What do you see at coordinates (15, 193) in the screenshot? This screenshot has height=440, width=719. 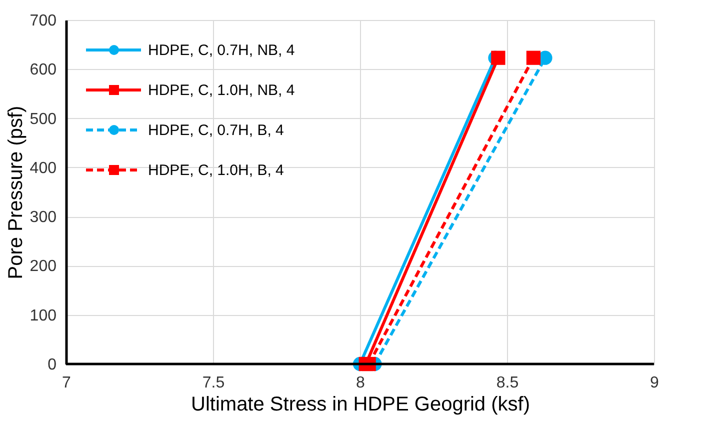 I see `y-axis-title: Pore Pressure (psf)` at bounding box center [15, 193].